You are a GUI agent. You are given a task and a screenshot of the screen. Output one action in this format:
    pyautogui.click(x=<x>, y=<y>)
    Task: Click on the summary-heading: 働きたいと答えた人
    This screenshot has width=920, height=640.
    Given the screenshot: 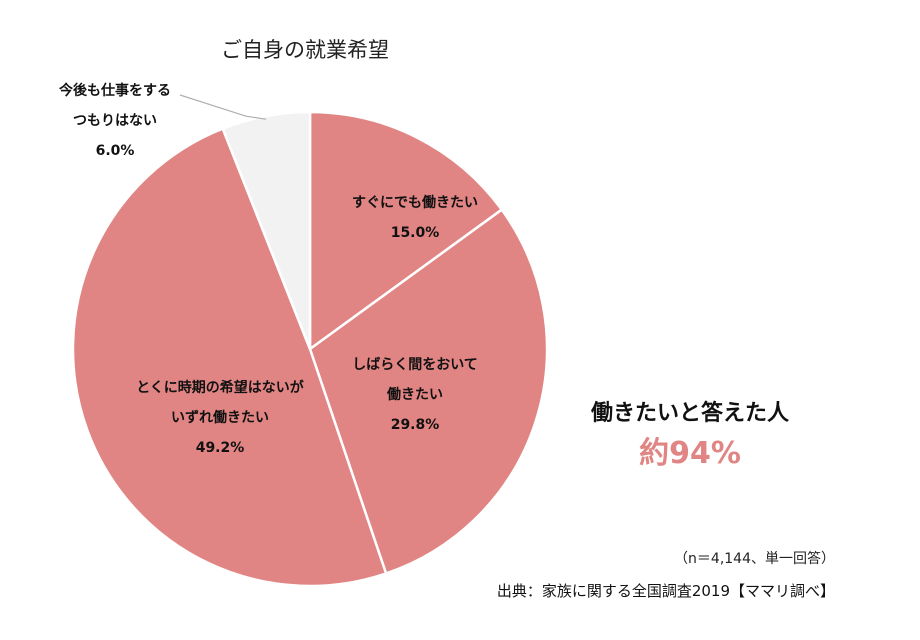 What is the action you would take?
    pyautogui.click(x=689, y=413)
    